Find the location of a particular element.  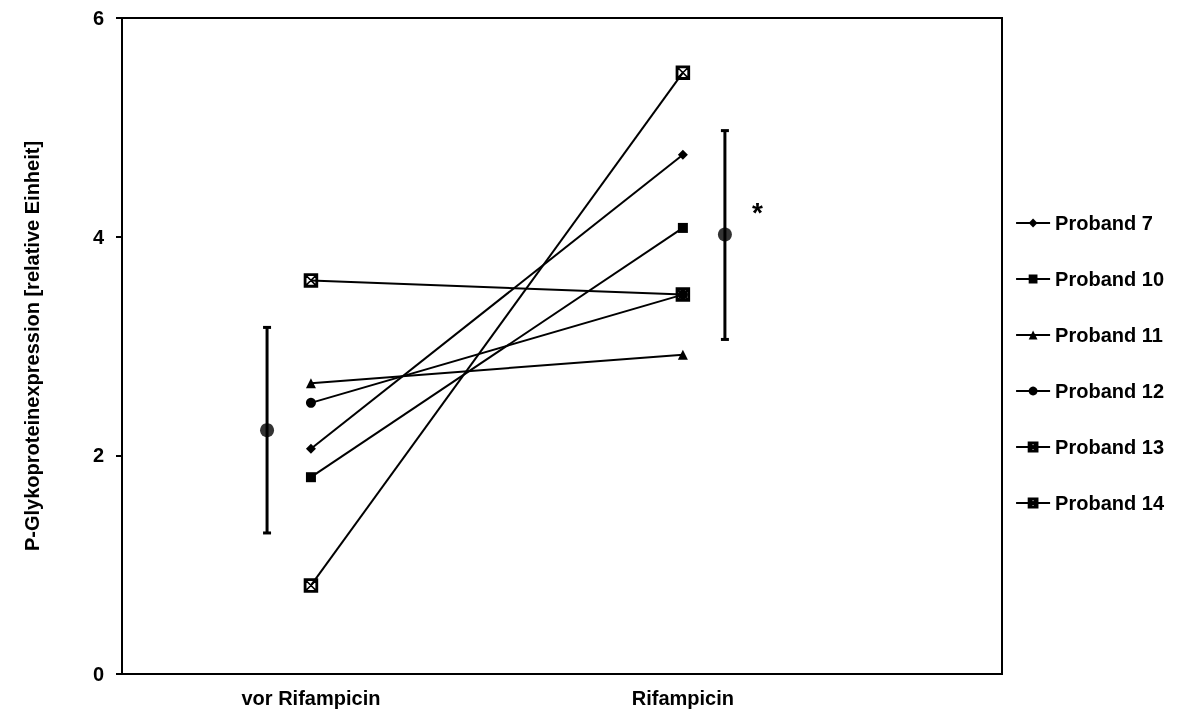

y-axis-title: P-Glykoproteinexpression [relative Einheit] is located at coordinates (32, 346).